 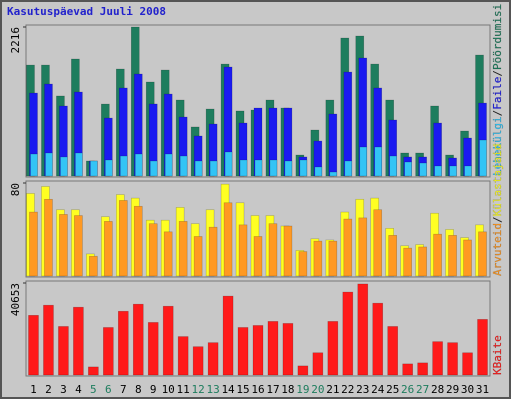 I want to click on legend-label: Faile, so click(x=497, y=93).